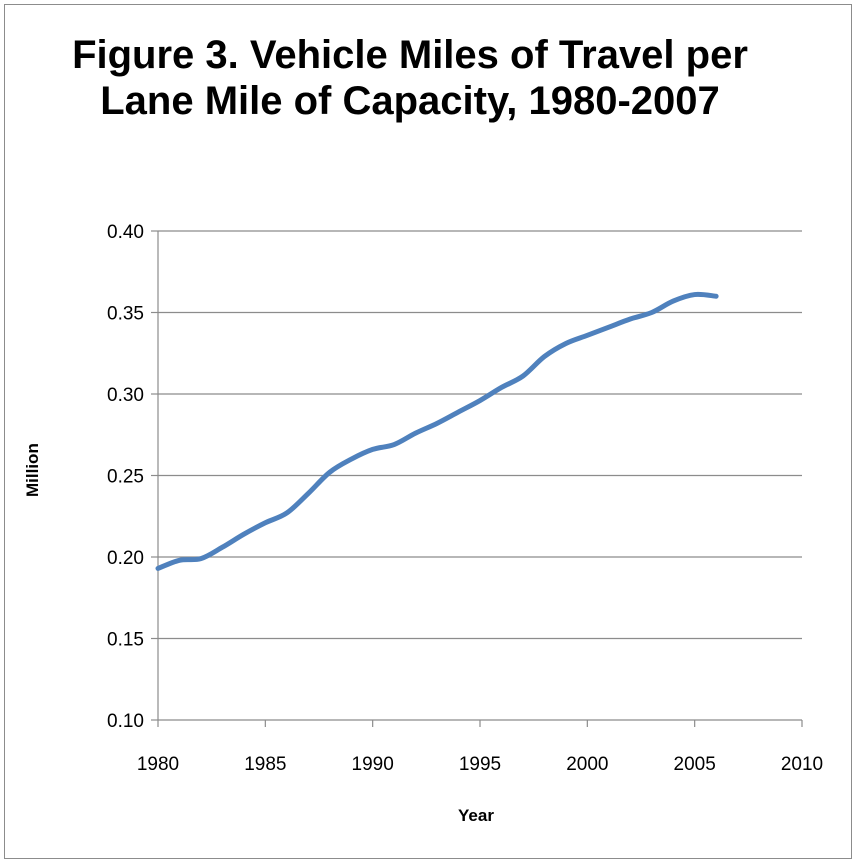  I want to click on y-axis-label: Million, so click(32, 470).